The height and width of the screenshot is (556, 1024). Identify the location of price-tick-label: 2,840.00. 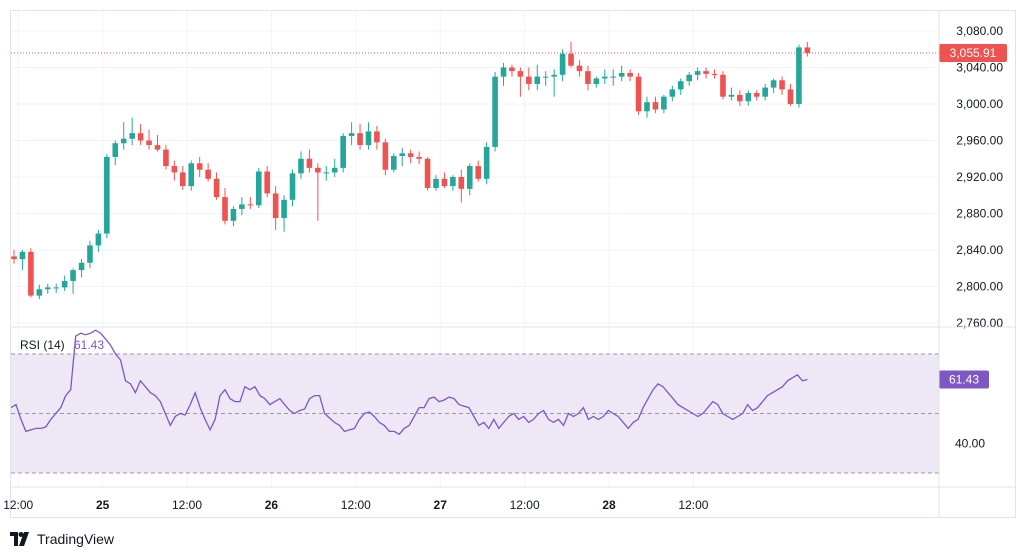
(979, 250).